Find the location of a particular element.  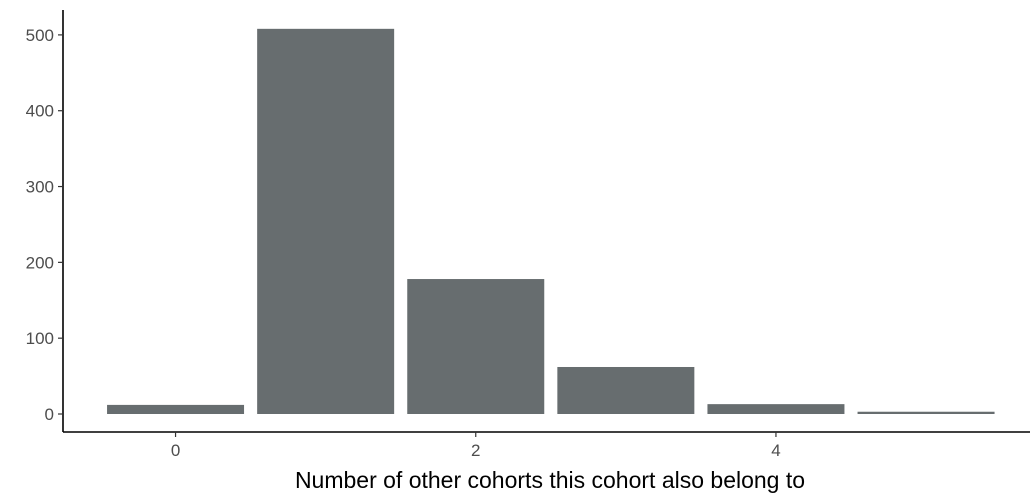

x-tick-label: 4 is located at coordinates (775, 450).